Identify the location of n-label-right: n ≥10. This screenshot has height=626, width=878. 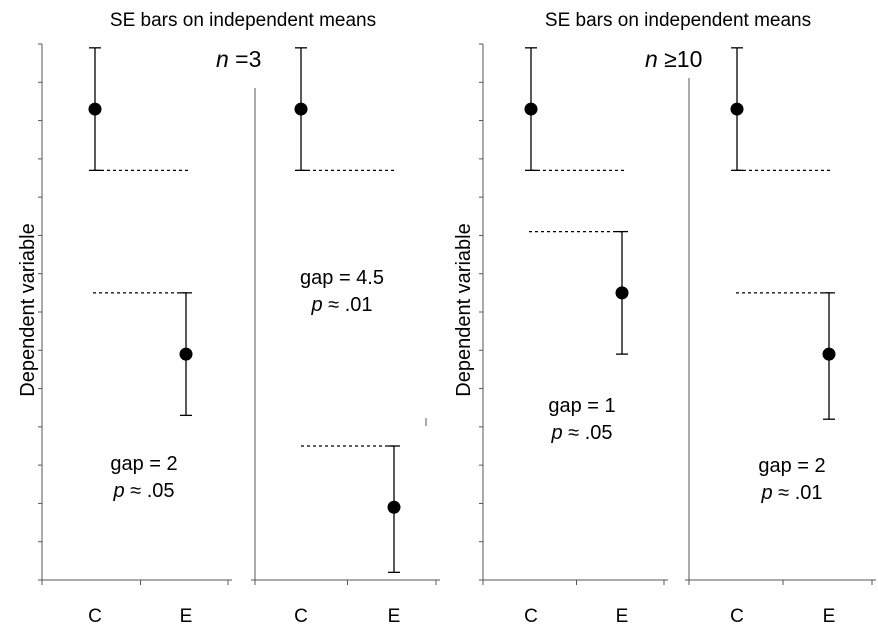
(673, 59).